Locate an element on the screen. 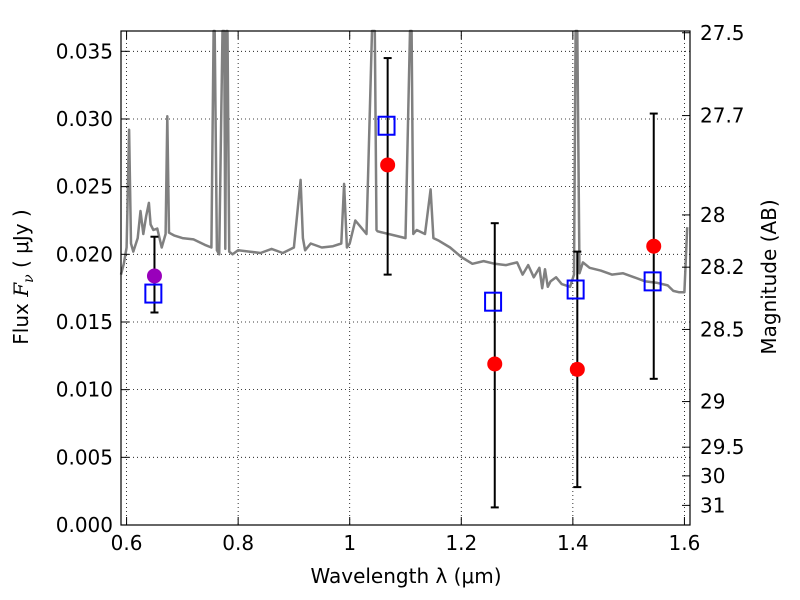 The image size is (800, 600). y-tick-label: 0.035 is located at coordinates (84, 51).